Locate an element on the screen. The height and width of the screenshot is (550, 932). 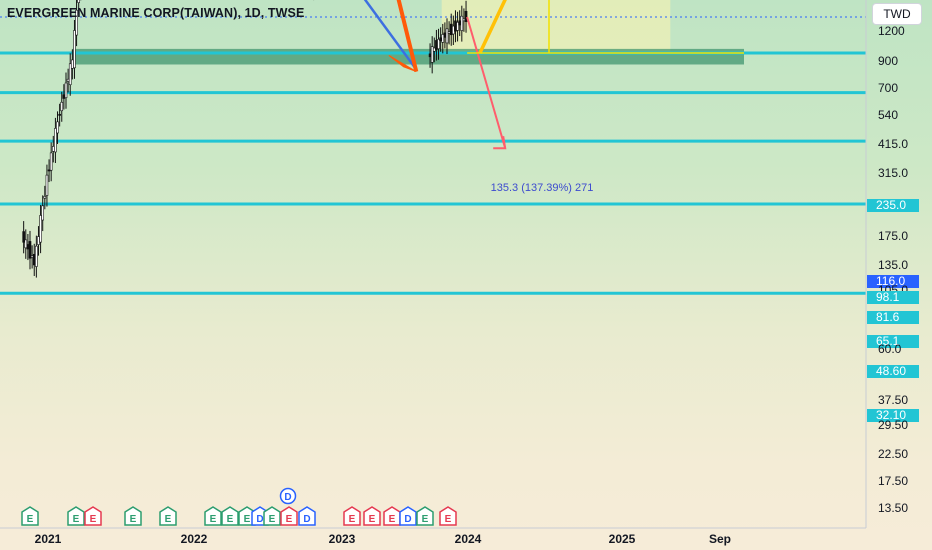
price-tick-label: 135.0 is located at coordinates (893, 265).